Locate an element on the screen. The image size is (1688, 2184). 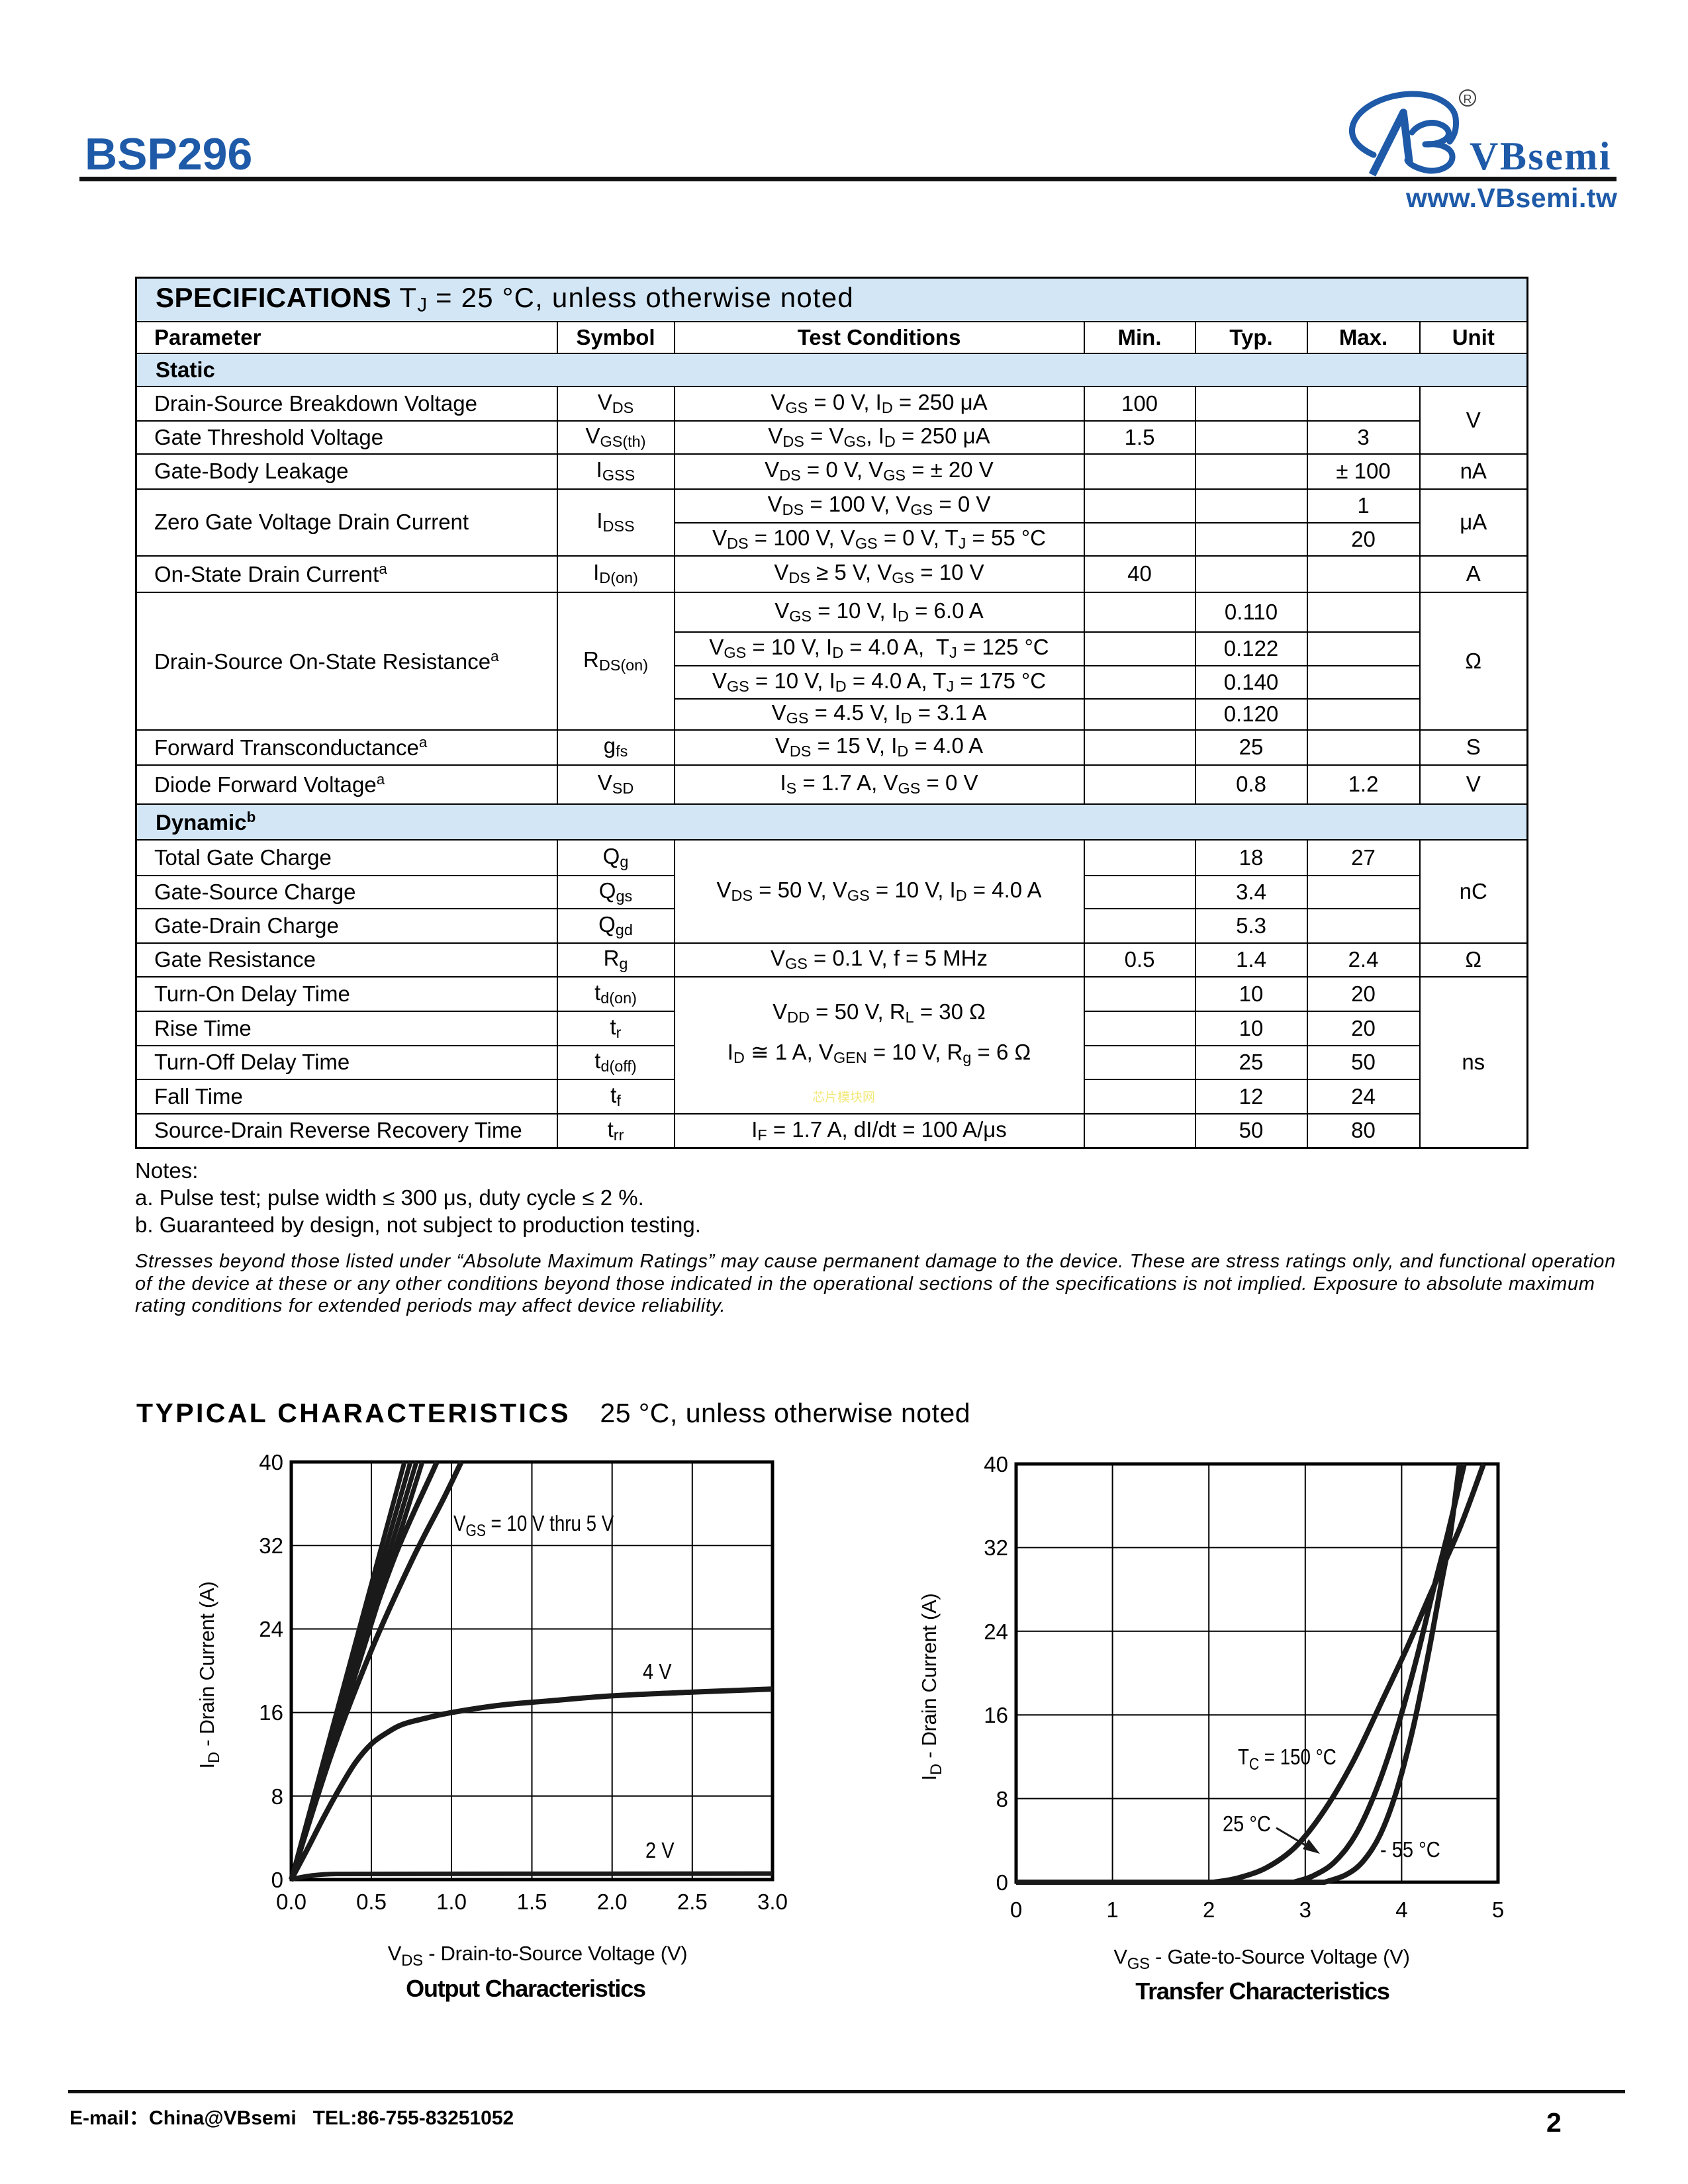
svg-text: TC = 150 °C is located at coordinates (1287, 1760).